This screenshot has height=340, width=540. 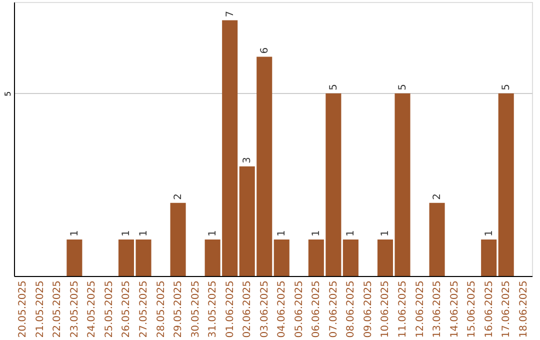 What do you see at coordinates (438, 309) in the screenshot?
I see `x-tick-label: 13.06.2025` at bounding box center [438, 309].